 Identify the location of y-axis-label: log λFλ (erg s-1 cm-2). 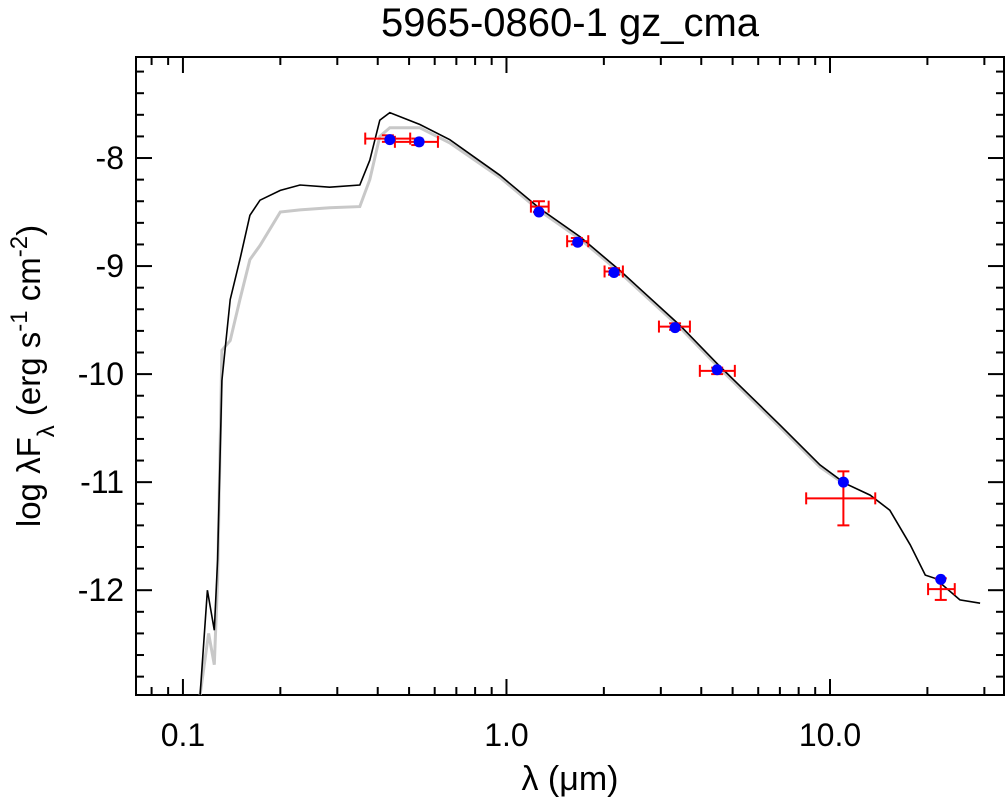
(33, 376).